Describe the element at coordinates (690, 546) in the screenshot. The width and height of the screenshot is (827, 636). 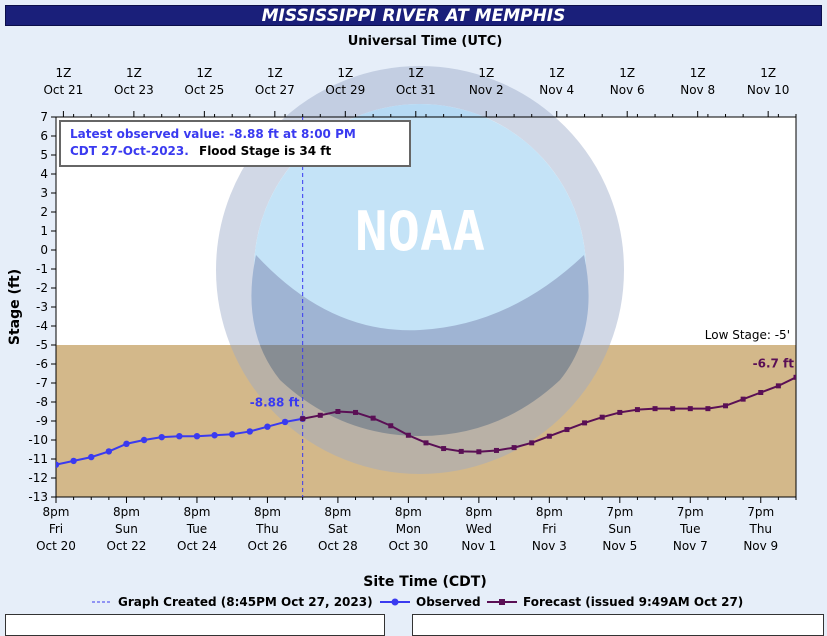
I see `x-bottom-label-9-2: Nov 7` at that location.